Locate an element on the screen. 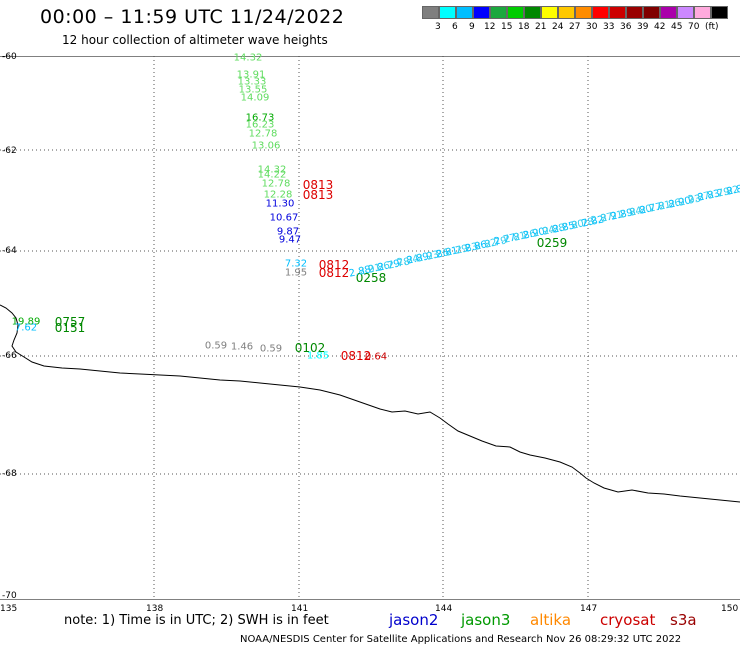 The height and width of the screenshot is (650, 740). wave-height-value: 13.55 is located at coordinates (253, 90).